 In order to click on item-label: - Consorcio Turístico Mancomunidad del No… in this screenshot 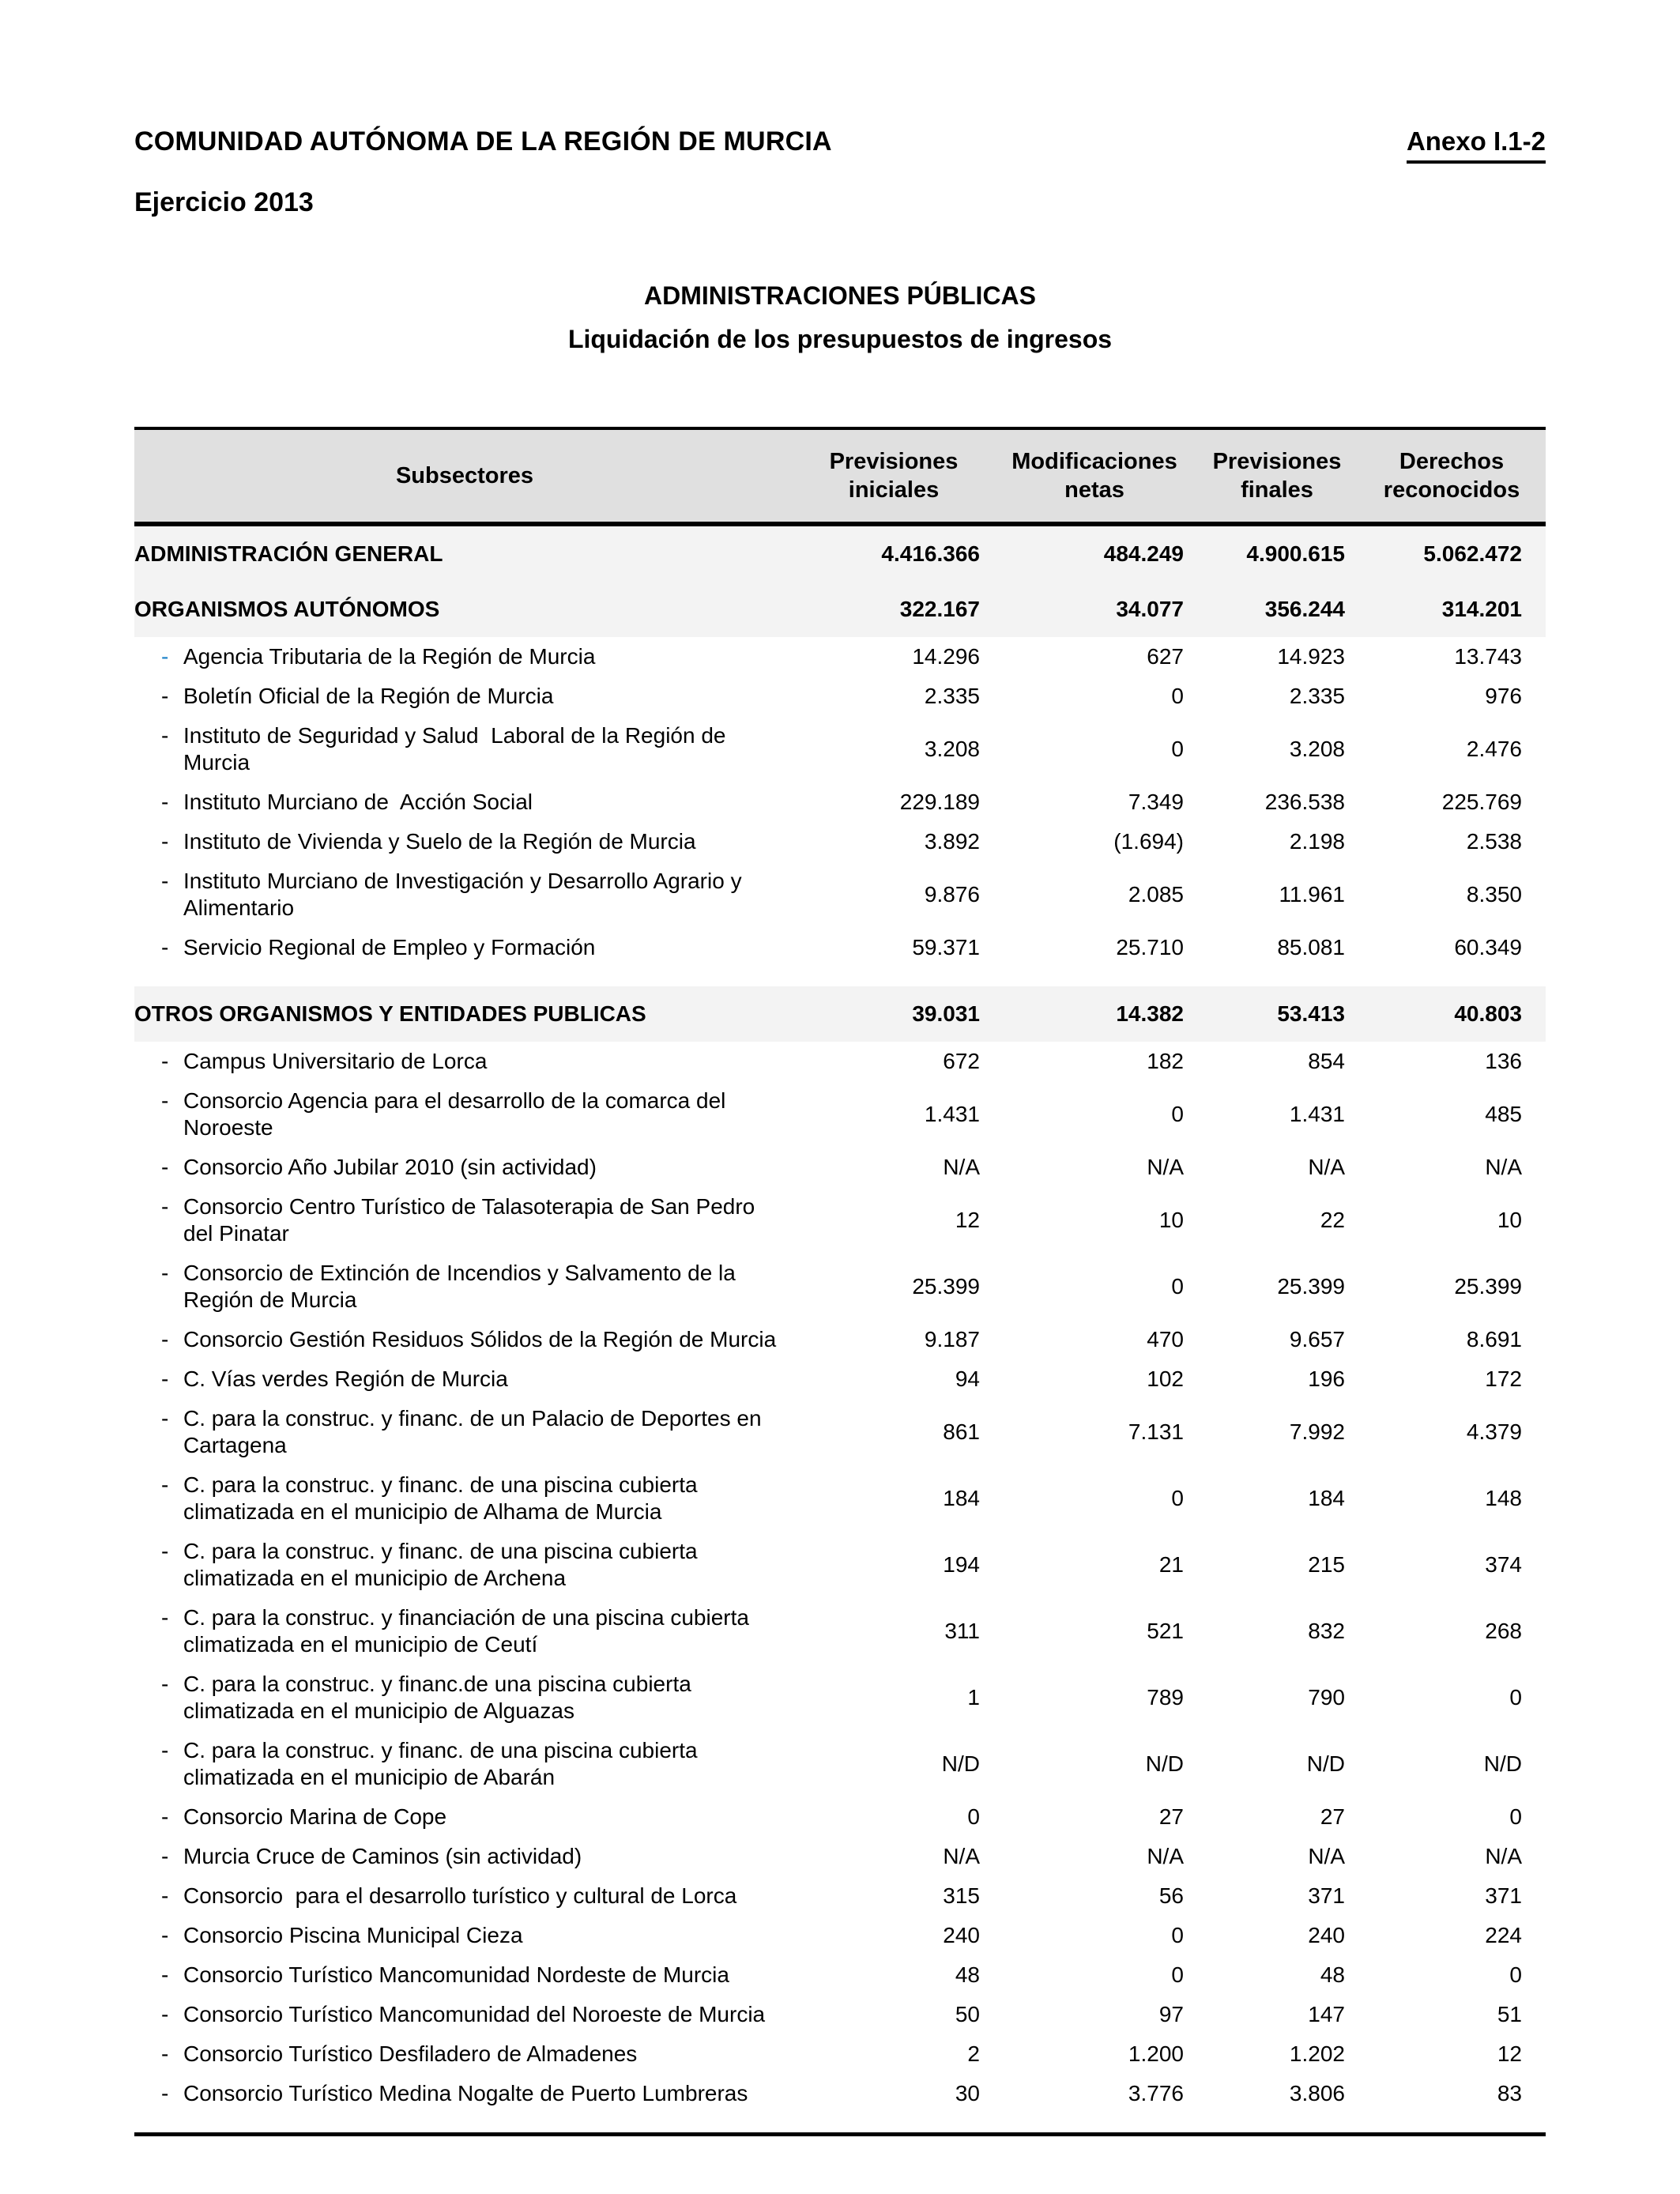, I will do `click(464, 2014)`.